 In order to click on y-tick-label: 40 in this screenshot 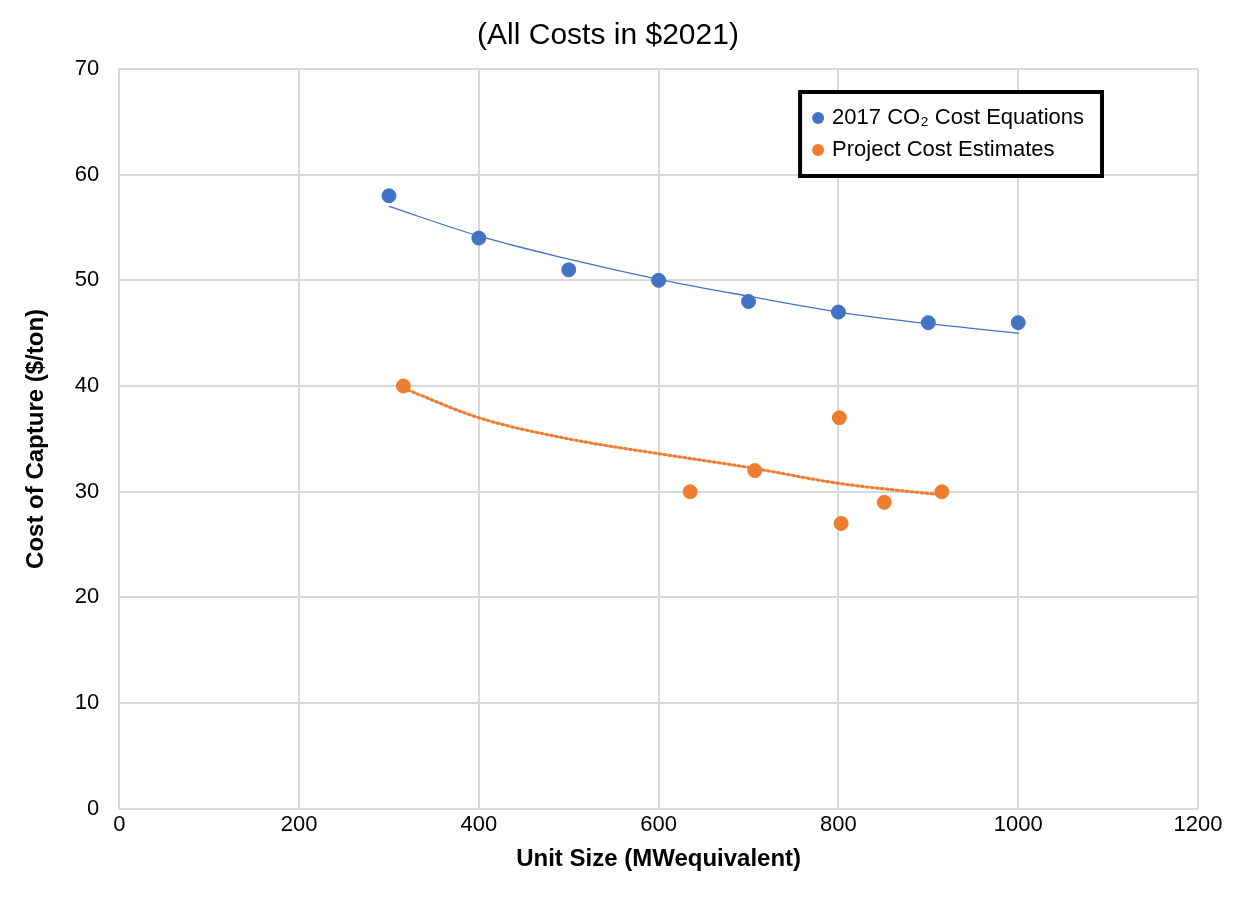, I will do `click(87, 385)`.